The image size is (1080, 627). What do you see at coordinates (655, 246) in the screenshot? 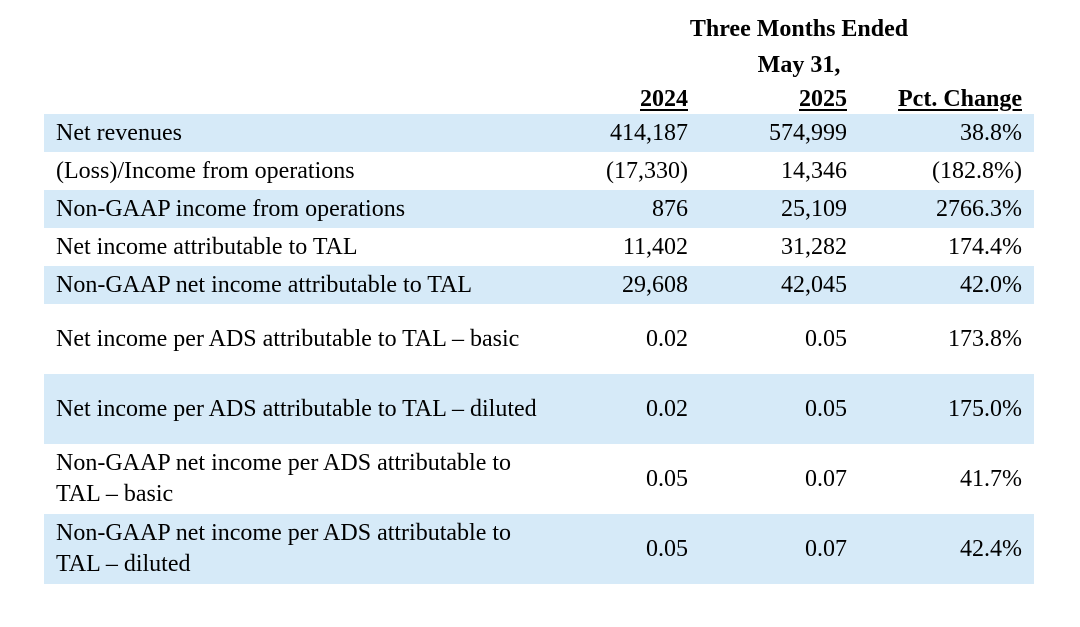
I see `value-2024: 11,402` at bounding box center [655, 246].